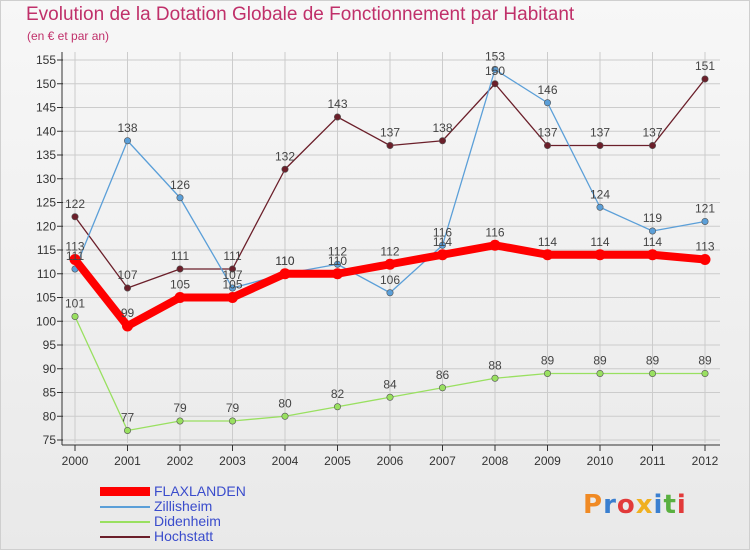 The image size is (750, 550). I want to click on chart-subtitle: (en € et par an), so click(68, 36).